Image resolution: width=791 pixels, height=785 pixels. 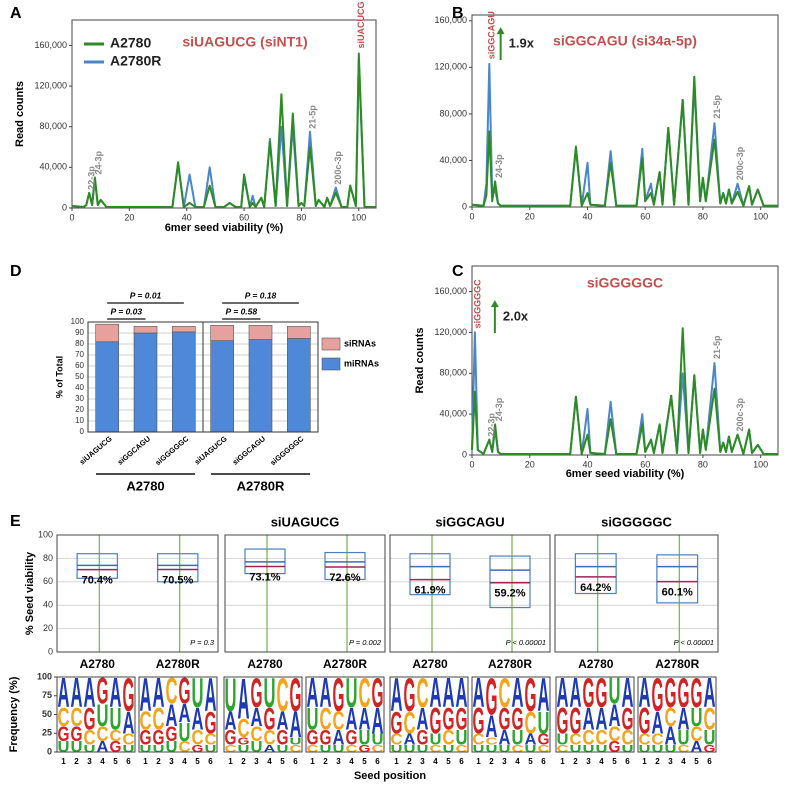 What do you see at coordinates (177, 580) in the screenshot?
I see `median-label: 70.5%` at bounding box center [177, 580].